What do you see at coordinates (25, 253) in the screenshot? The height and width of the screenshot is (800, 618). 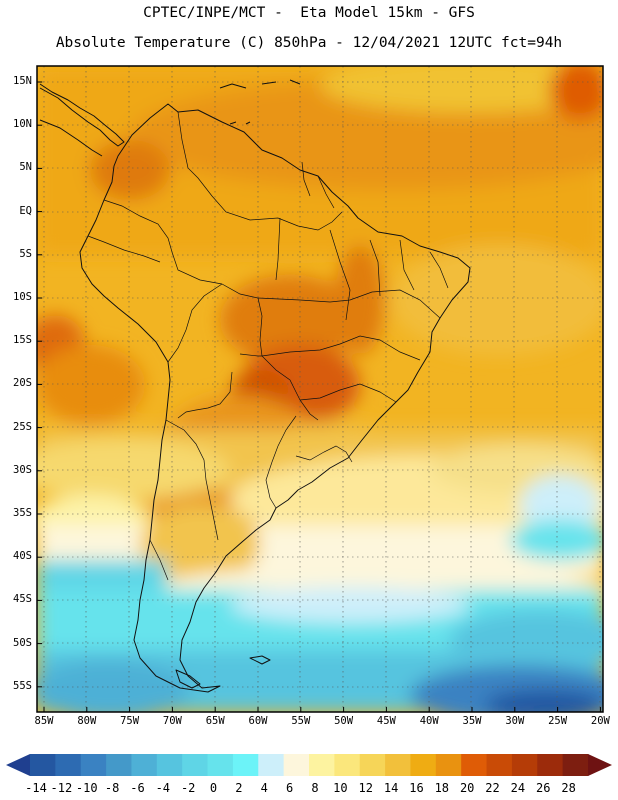 I see `latitude-label: 5S` at bounding box center [25, 253].